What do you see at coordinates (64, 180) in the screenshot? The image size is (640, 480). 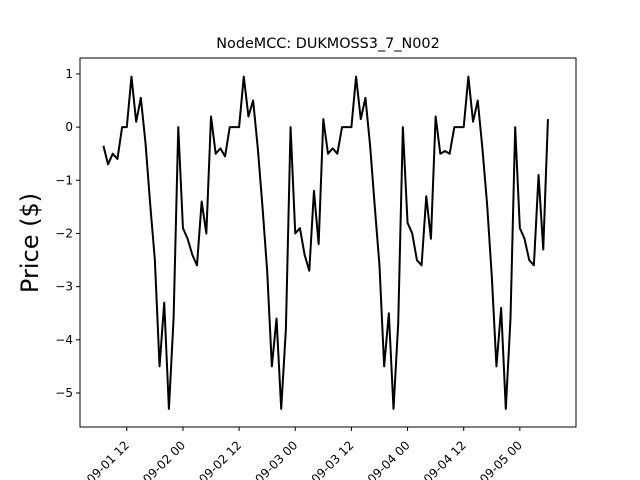 I see `y-tick-label: −1` at bounding box center [64, 180].